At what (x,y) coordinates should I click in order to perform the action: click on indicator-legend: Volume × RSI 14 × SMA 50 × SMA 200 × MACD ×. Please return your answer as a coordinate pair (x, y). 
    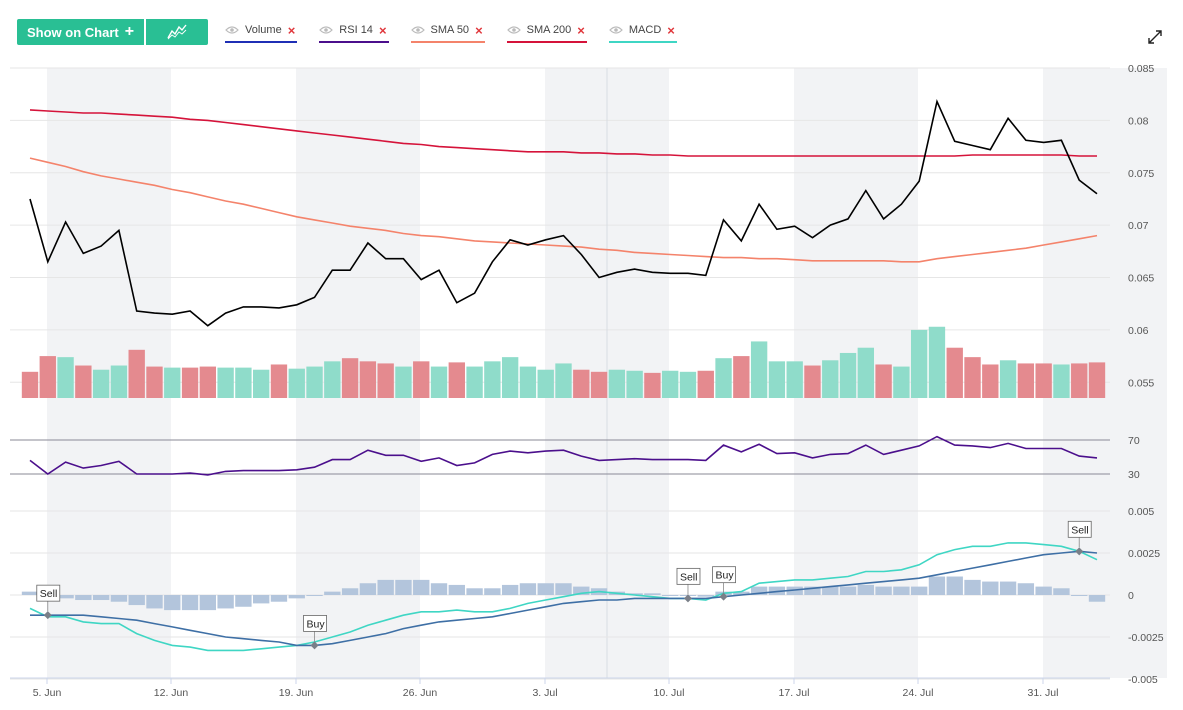
    Looking at the image, I should click on (462, 31).